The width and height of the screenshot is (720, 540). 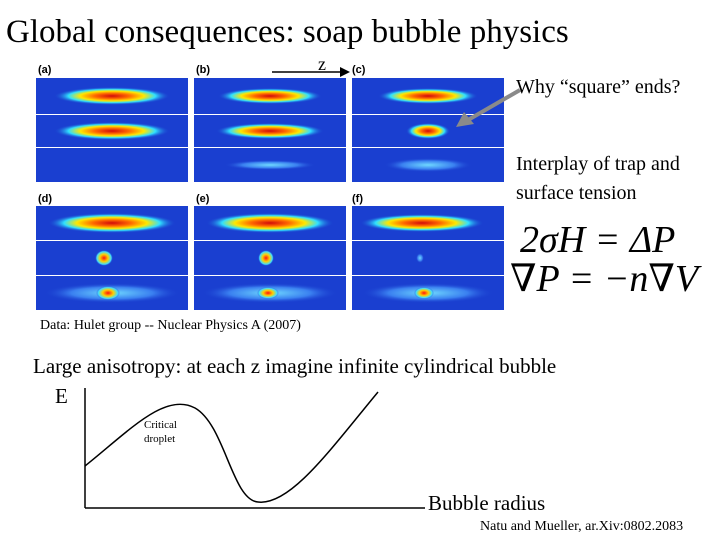 What do you see at coordinates (359, 70) in the screenshot?
I see `panel-label-c: (c)` at bounding box center [359, 70].